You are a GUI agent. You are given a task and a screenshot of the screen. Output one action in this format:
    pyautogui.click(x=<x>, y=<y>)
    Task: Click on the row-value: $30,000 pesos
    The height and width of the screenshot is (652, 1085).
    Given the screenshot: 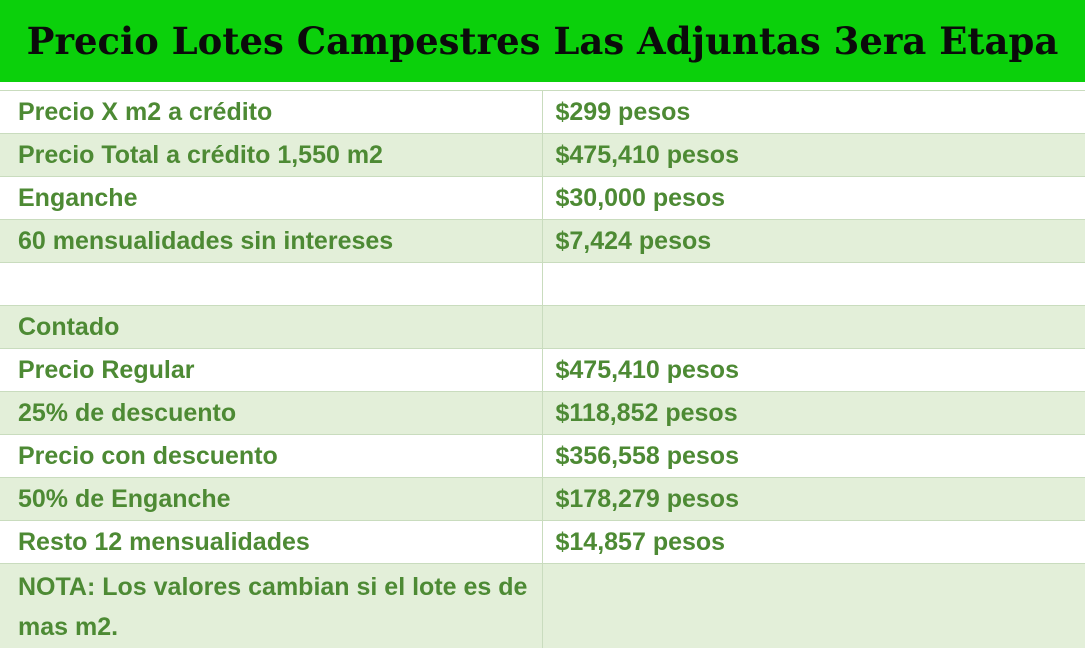 What is the action you would take?
    pyautogui.click(x=813, y=198)
    